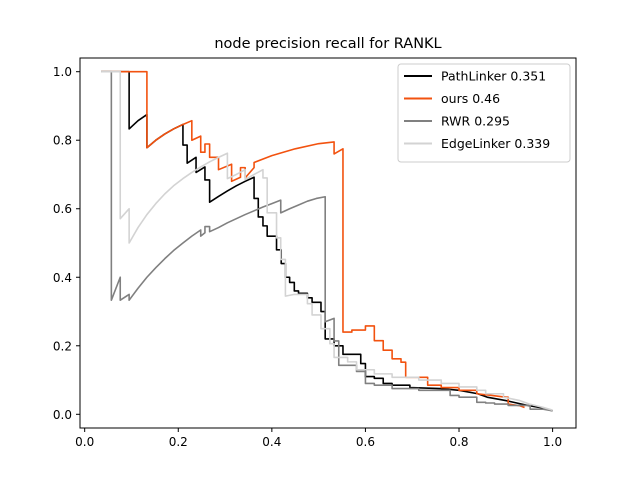 The image size is (640, 480). Describe the element at coordinates (365, 442) in the screenshot. I see `x-tick-label: 0.6` at that location.